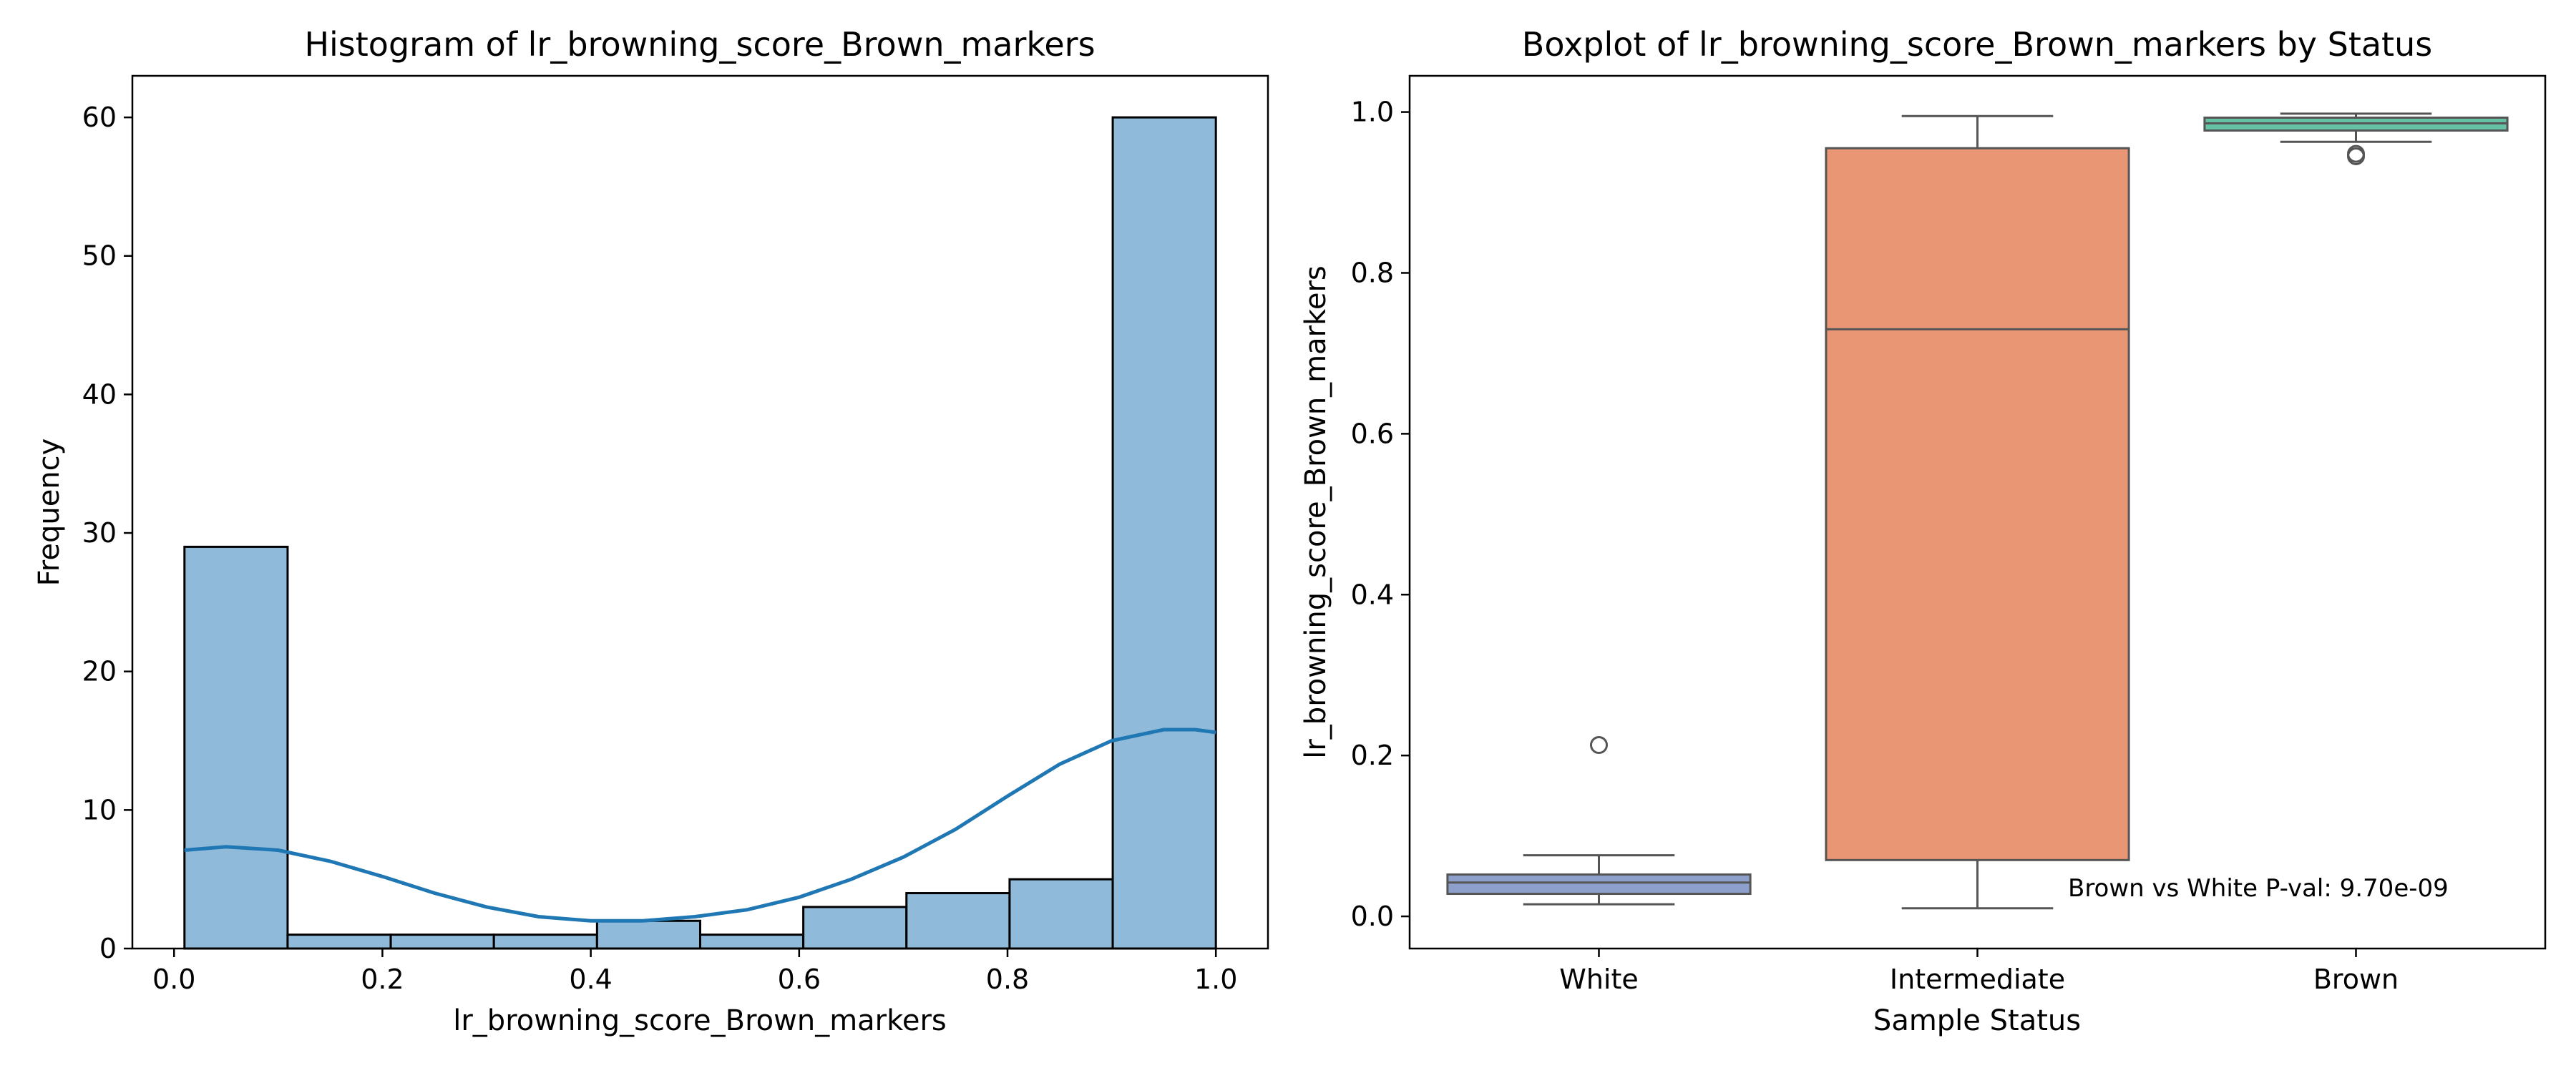 The height and width of the screenshot is (1073, 2576). What do you see at coordinates (100, 671) in the screenshot?
I see `histogram-y-tick-label: 20` at bounding box center [100, 671].